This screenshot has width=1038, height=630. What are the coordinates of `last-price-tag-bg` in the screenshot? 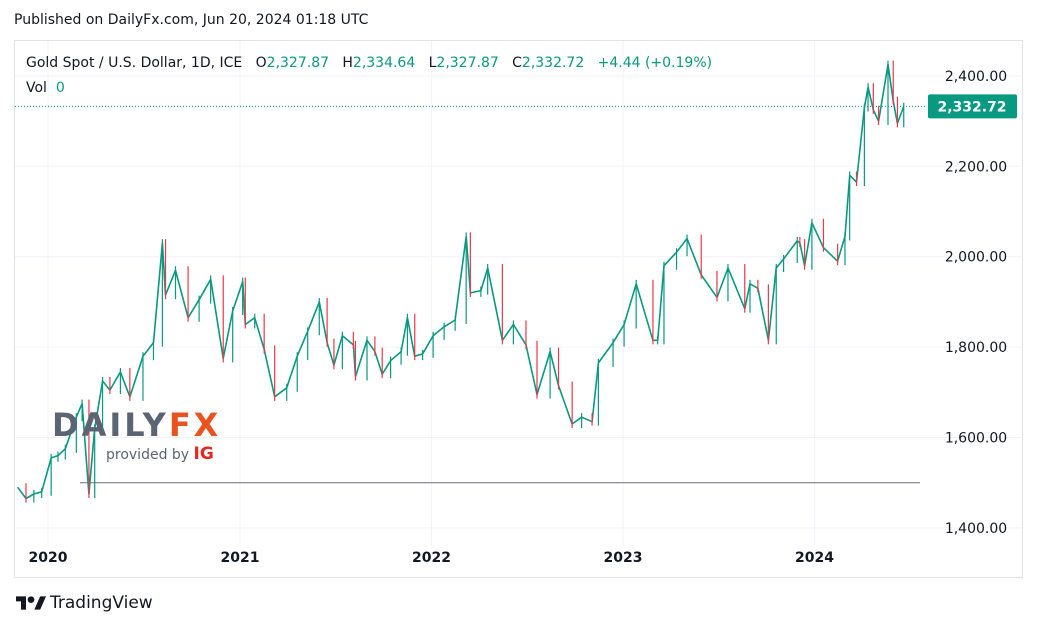 It's located at (972, 106).